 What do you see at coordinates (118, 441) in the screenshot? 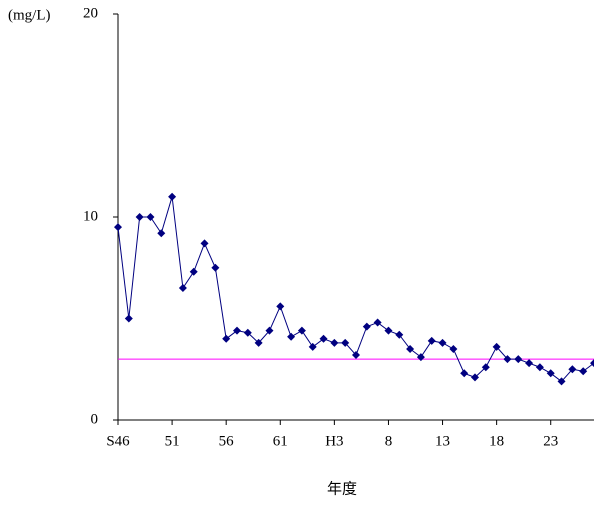
I see `x-tick-label: S46` at bounding box center [118, 441].